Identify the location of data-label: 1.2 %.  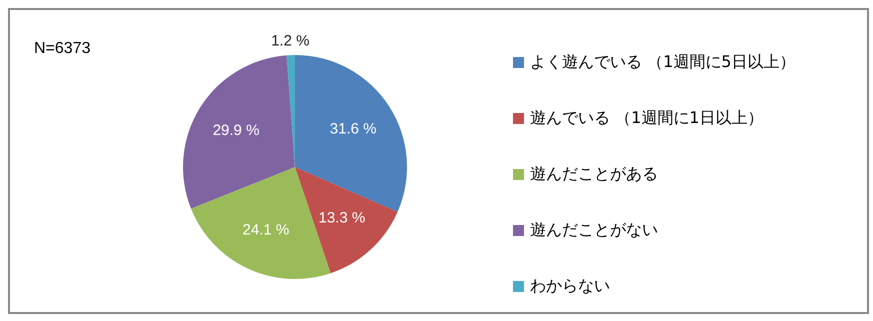
(290, 41).